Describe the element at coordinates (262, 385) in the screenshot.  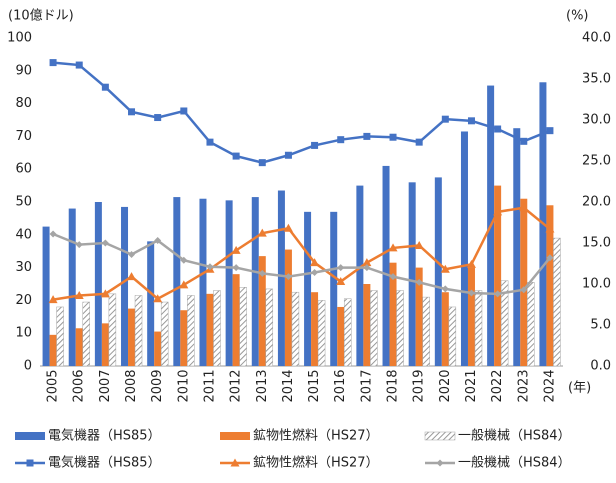
I see `x-tick-label: 2013` at that location.